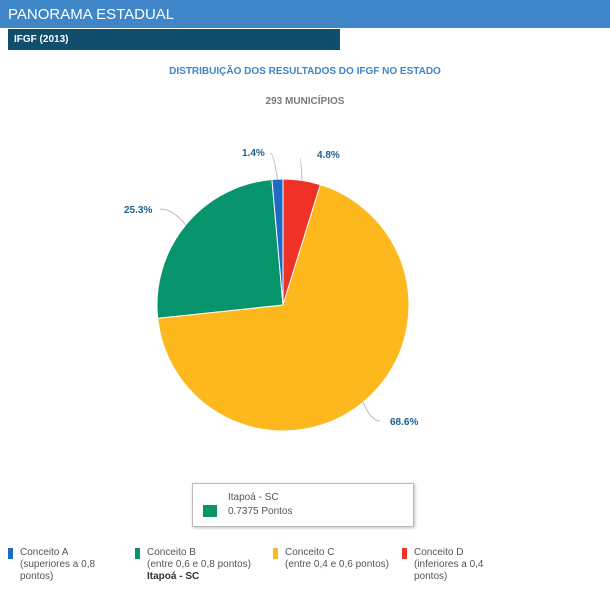 Image resolution: width=610 pixels, height=600 pixels. I want to click on legend-name: Conceito B, so click(171, 552).